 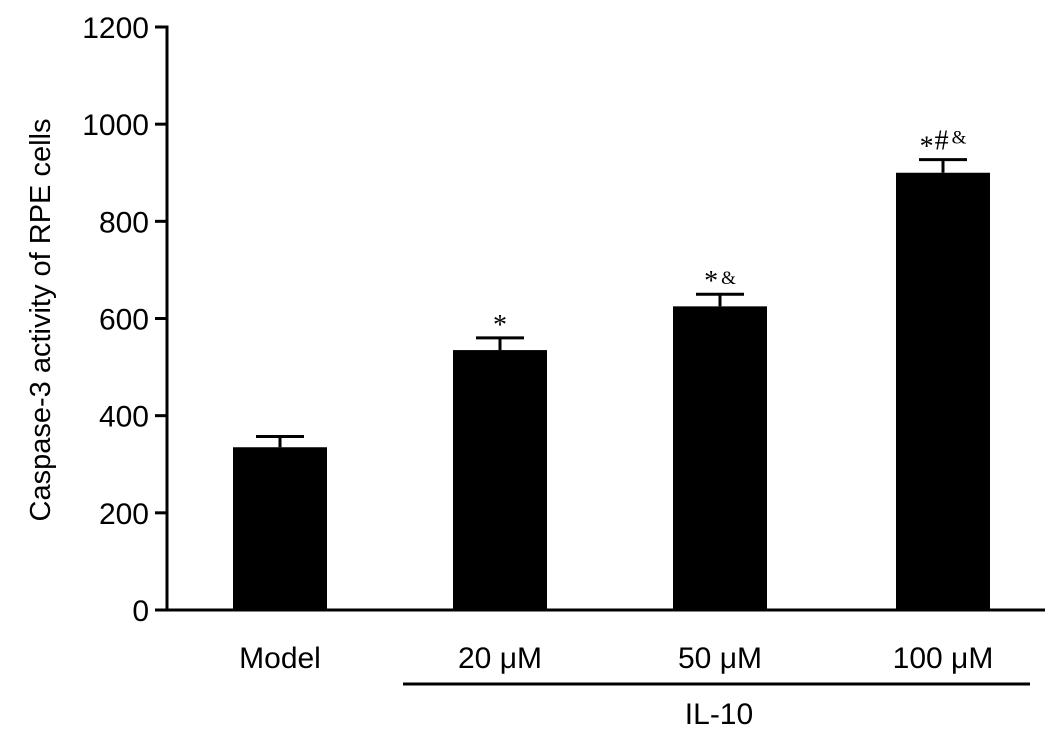 What do you see at coordinates (115, 125) in the screenshot?
I see `y-tick-label: 1000` at bounding box center [115, 125].